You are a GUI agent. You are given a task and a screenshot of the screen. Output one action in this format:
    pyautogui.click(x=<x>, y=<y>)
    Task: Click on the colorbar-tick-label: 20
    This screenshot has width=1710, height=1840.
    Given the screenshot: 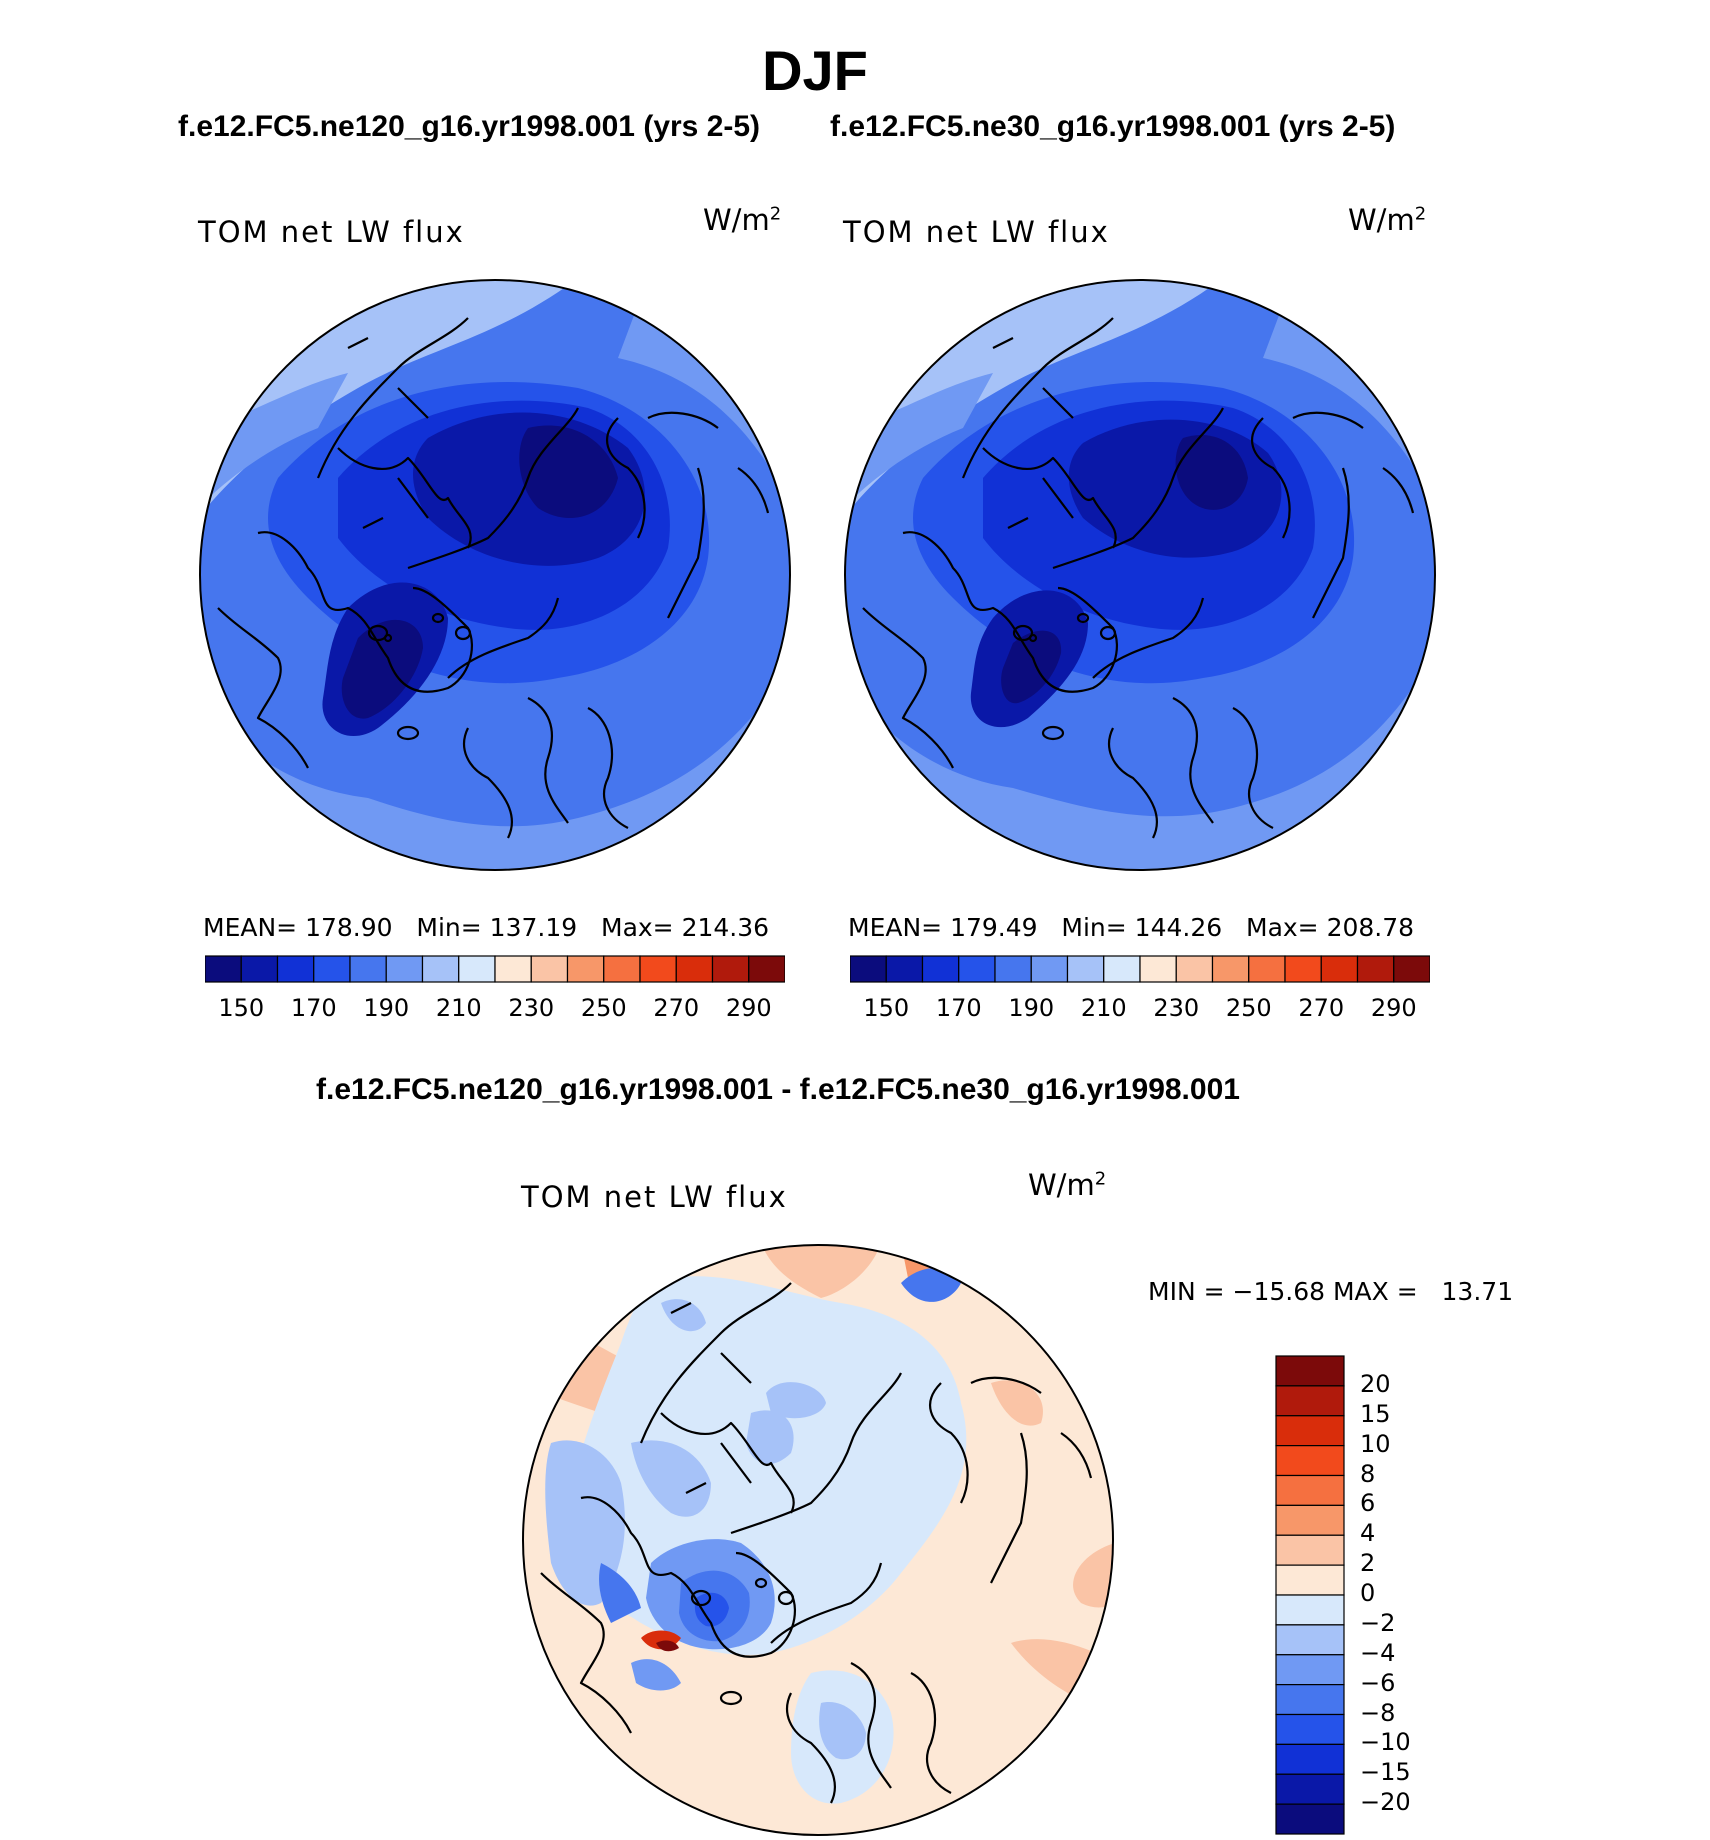 What is the action you would take?
    pyautogui.click(x=1375, y=1383)
    